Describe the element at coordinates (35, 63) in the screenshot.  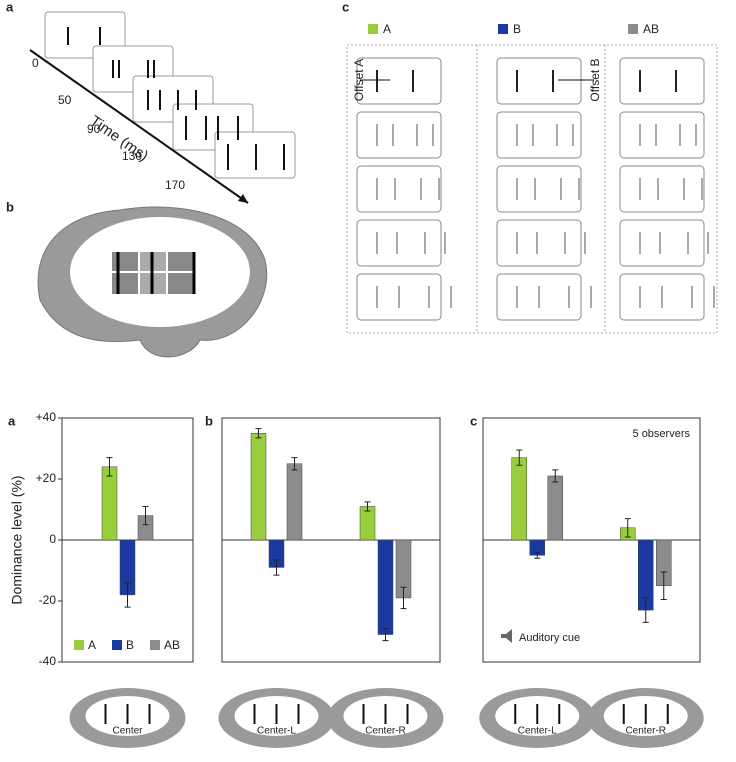
I see `time-label: 0` at that location.